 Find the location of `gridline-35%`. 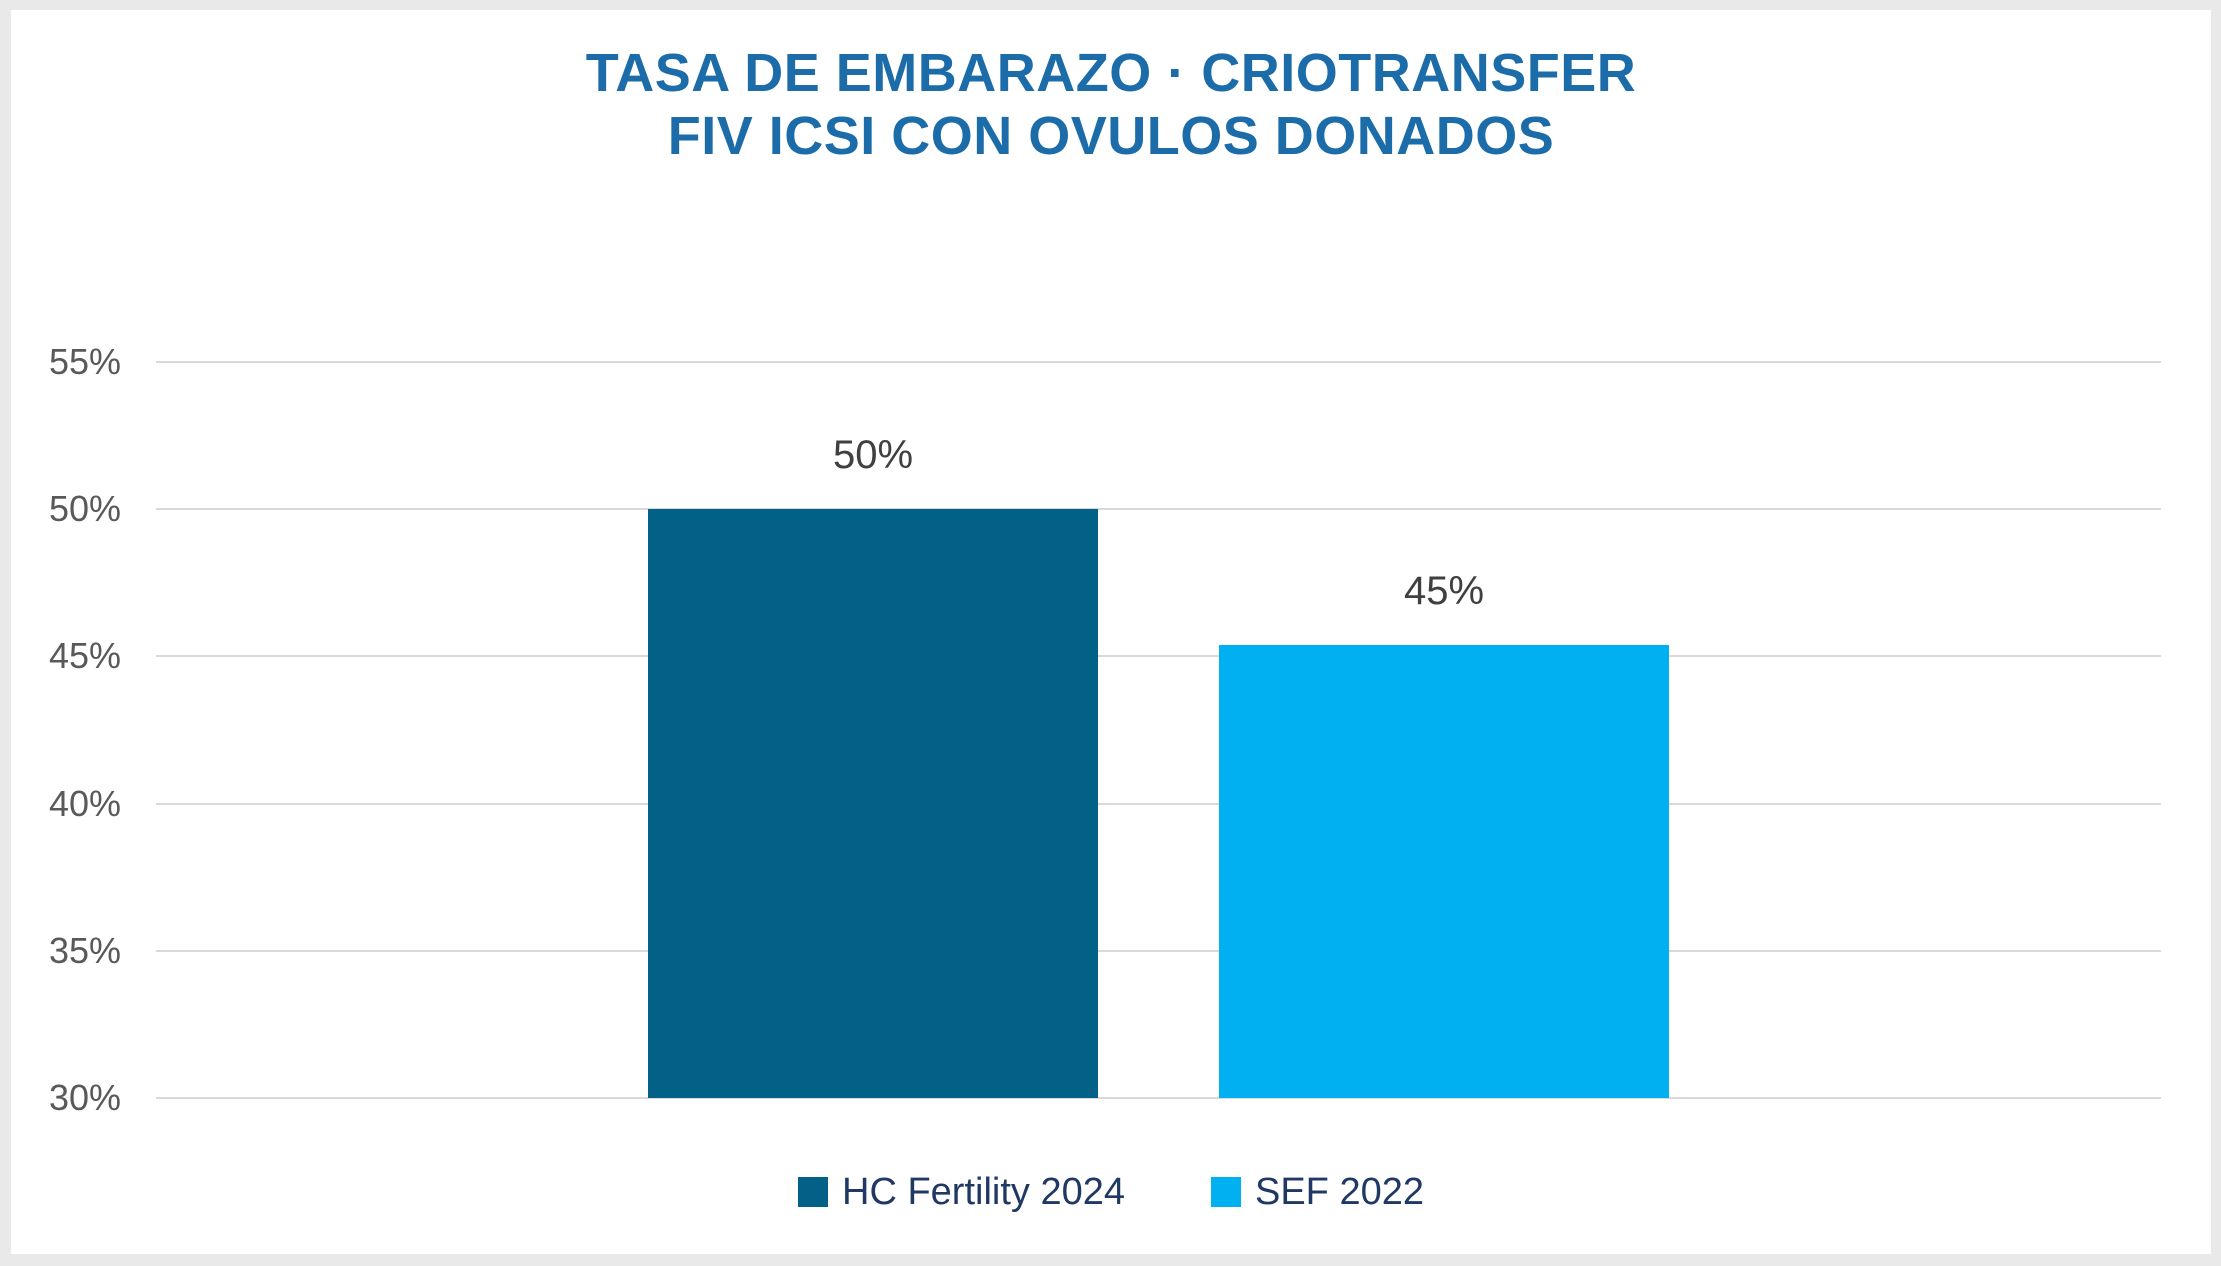

gridline-35% is located at coordinates (1158, 950).